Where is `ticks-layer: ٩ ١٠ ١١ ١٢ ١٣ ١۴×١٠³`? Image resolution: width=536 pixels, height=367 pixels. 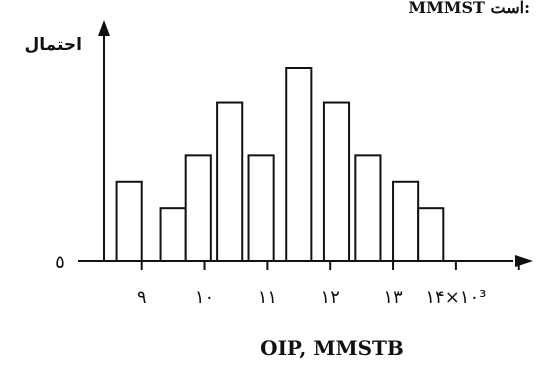 ticks-layer: ٩ ١٠ ١١ ١٢ ١٣ ١۴×١٠³ is located at coordinates (328, 284).